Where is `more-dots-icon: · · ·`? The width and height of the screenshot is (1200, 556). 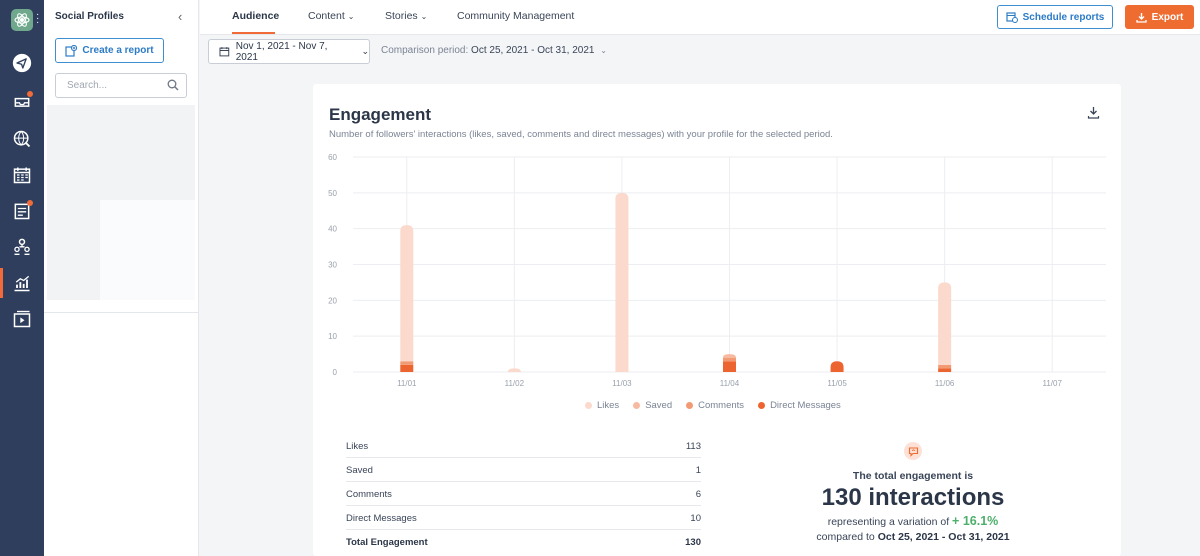 more-dots-icon: · · · is located at coordinates (38, 18).